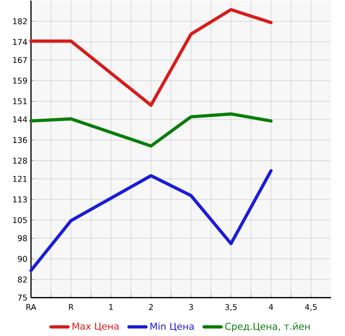 Image resolution: width=345 pixels, height=336 pixels. What do you see at coordinates (151, 130) in the screenshot?
I see `line-series` at bounding box center [151, 130].